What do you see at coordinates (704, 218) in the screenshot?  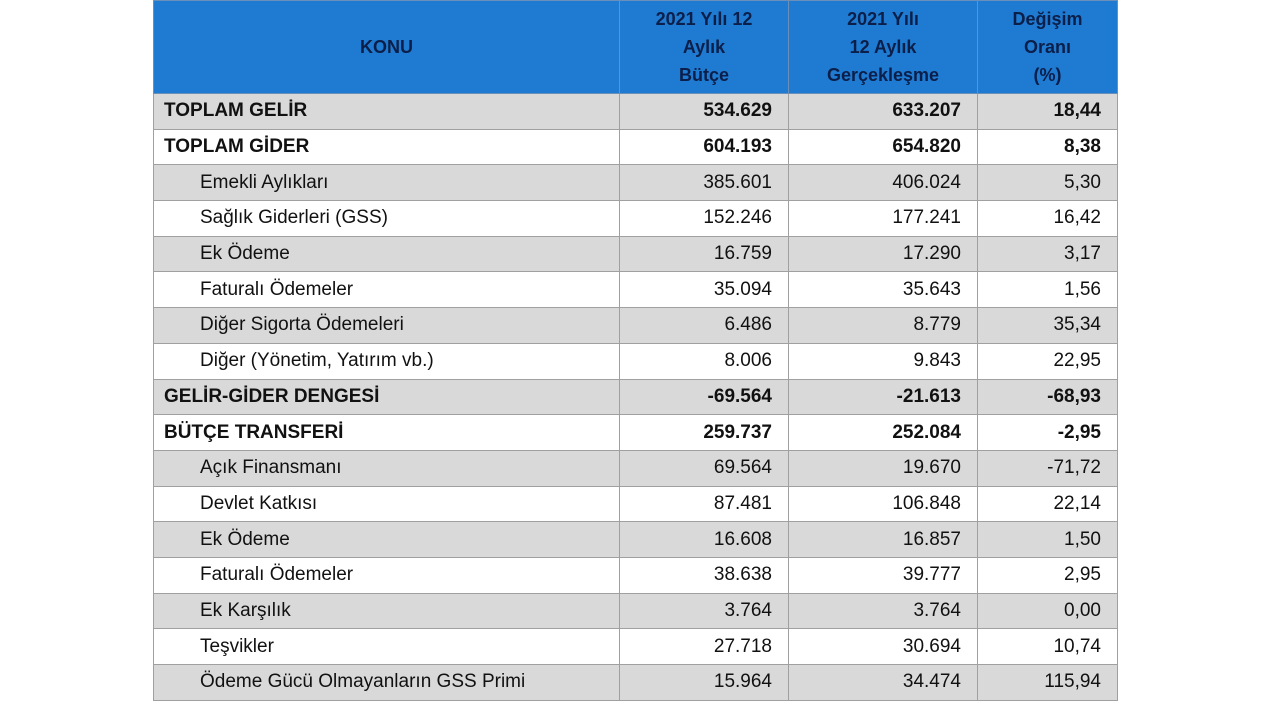 I see `value-cell: 152.246` at bounding box center [704, 218].